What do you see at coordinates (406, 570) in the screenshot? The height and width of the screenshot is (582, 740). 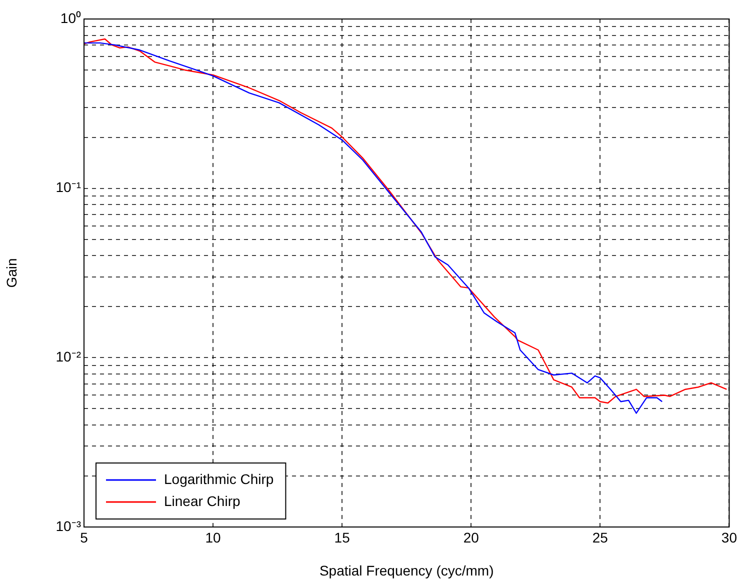 I see `x-axis-title: Spatial Frequency (cyc/mm)` at bounding box center [406, 570].